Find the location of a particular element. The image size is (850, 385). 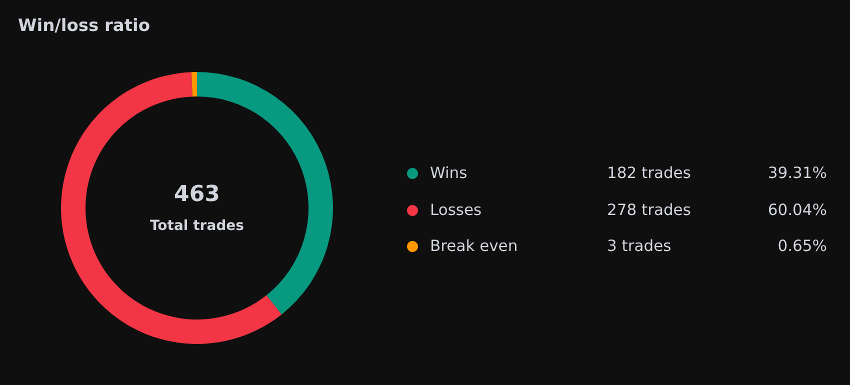

text: 0.65% is located at coordinates (802, 246).